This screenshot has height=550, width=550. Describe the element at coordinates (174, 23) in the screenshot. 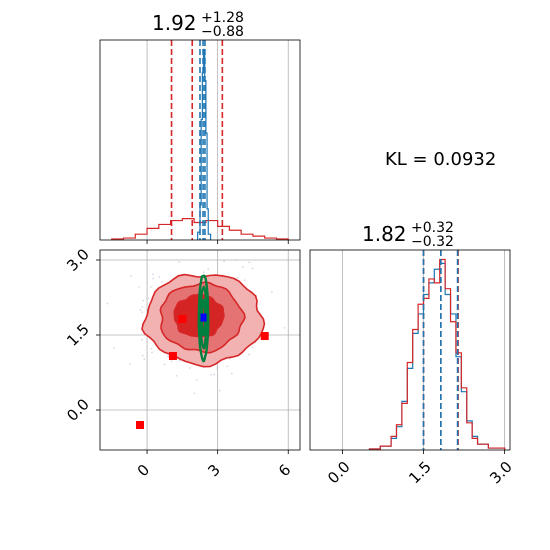

I see `tl-title-value: 1.92` at that location.